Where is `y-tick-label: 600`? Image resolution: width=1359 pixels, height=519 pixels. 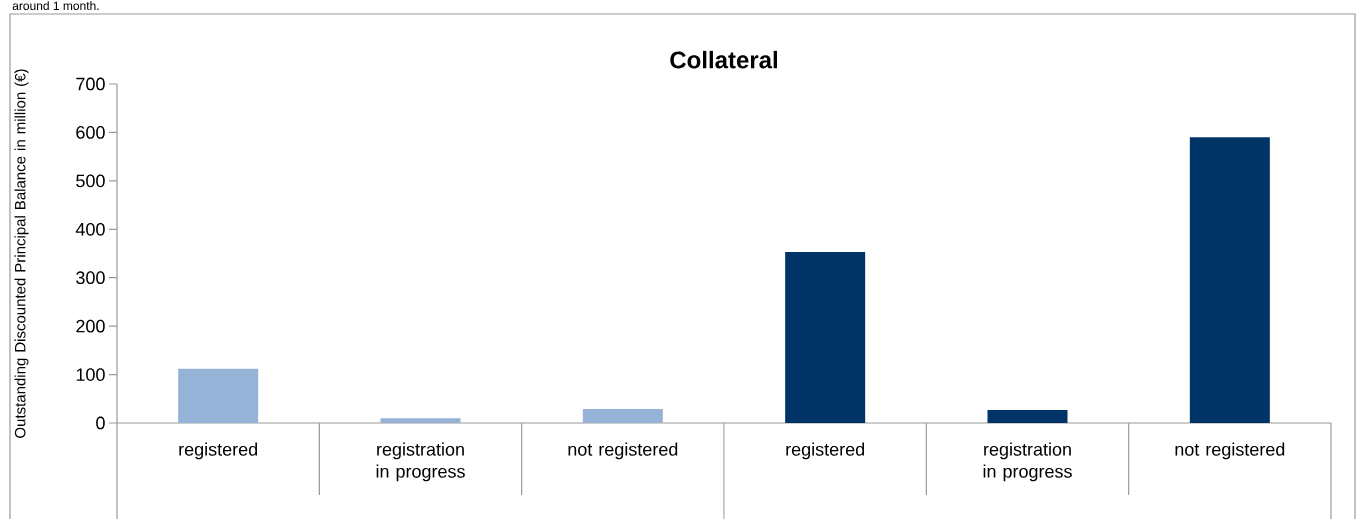 y-tick-label: 600 is located at coordinates (90, 132).